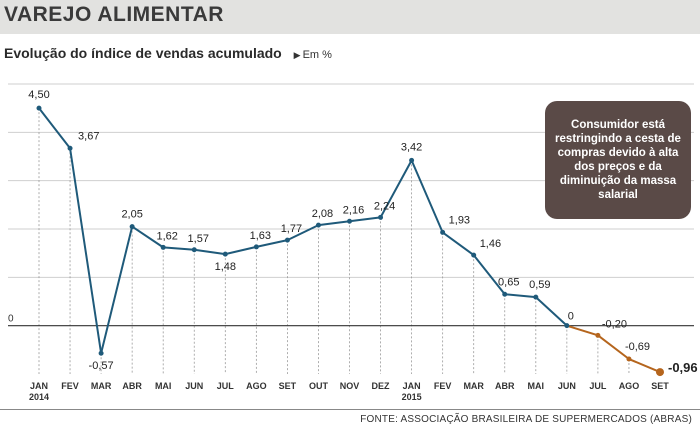  I want to click on x-tick-label-line: 2015, so click(412, 397).